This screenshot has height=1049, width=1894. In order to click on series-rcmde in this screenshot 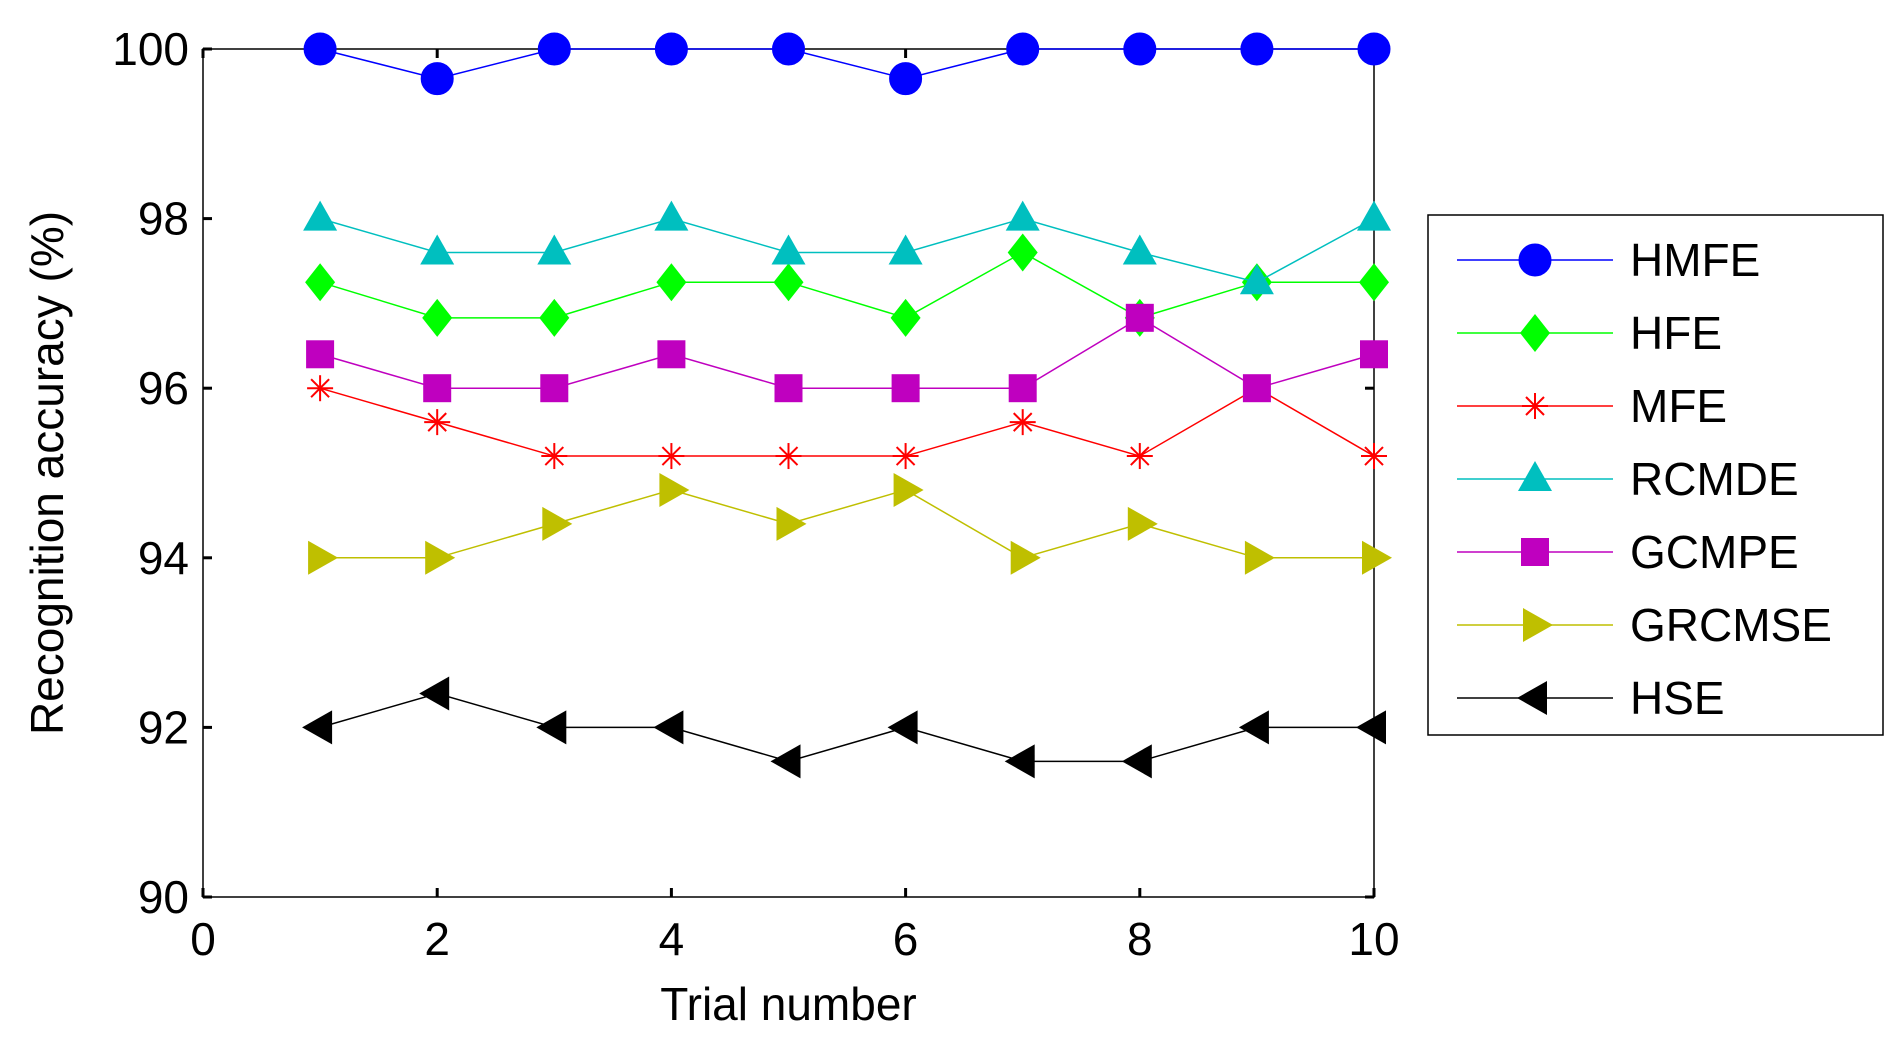, I will do `click(847, 247)`.